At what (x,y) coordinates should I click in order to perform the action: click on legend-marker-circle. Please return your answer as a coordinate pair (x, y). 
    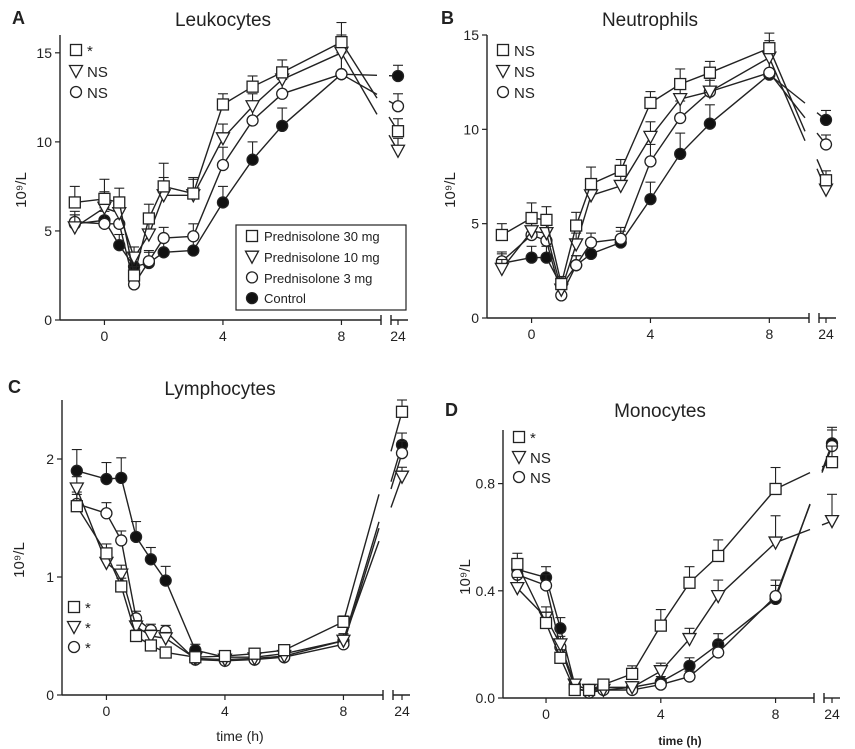
    Looking at the image, I should click on (252, 277).